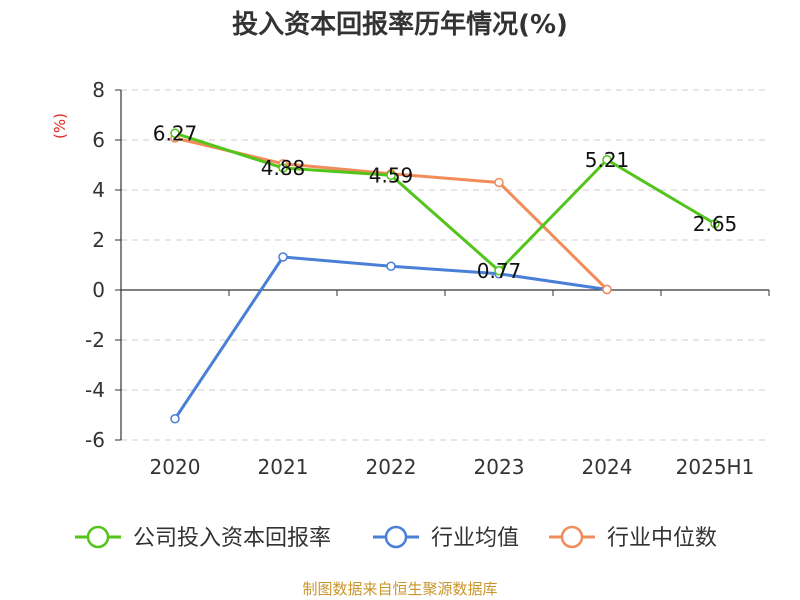 The width and height of the screenshot is (800, 600). I want to click on data-label: 4.88, so click(283, 168).